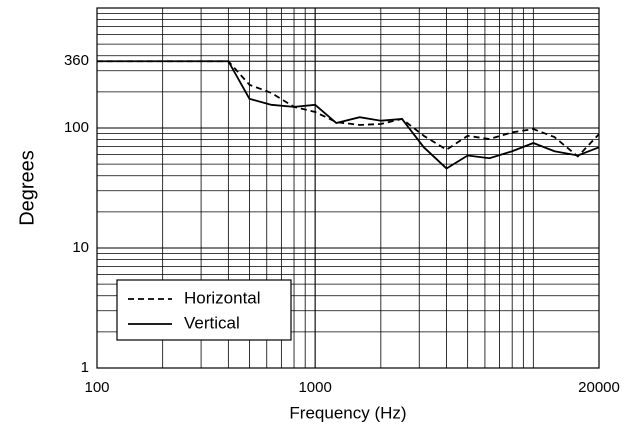 The image size is (636, 429). Describe the element at coordinates (314, 387) in the screenshot. I see `x-tick-label: 1000` at that location.